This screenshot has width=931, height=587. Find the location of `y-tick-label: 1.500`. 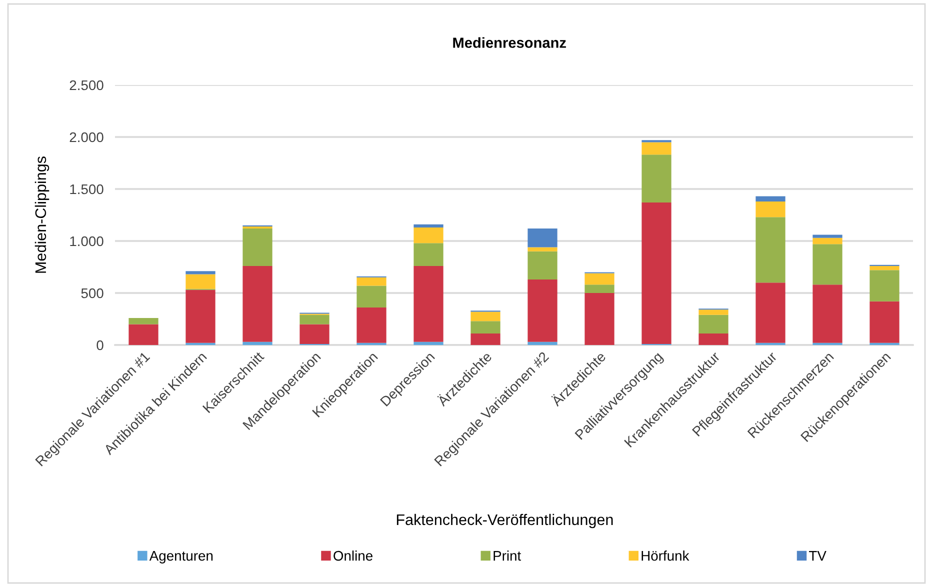

y-tick-label: 1.500 is located at coordinates (87, 189).